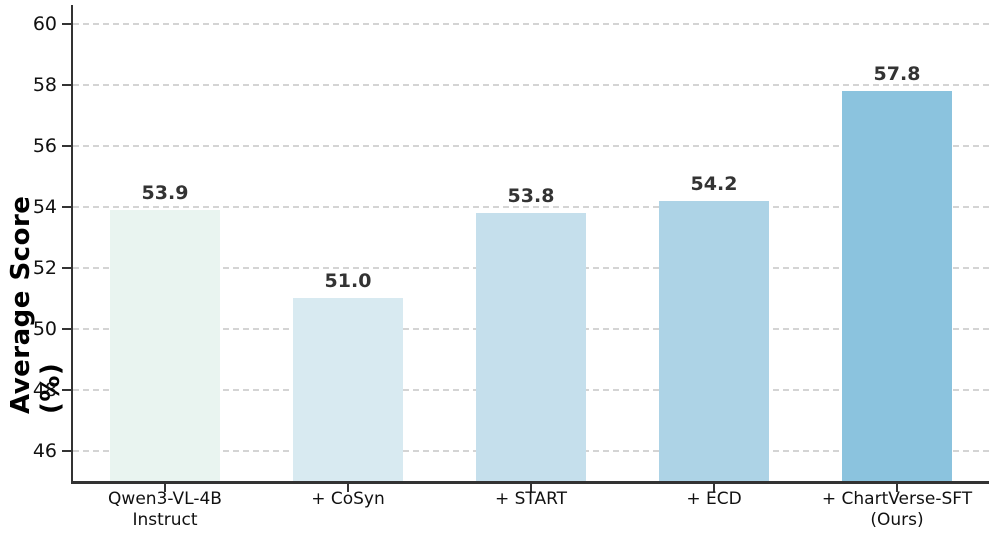 The image size is (997, 535). Describe the element at coordinates (531, 499) in the screenshot. I see `x-tick-label: + START` at that location.